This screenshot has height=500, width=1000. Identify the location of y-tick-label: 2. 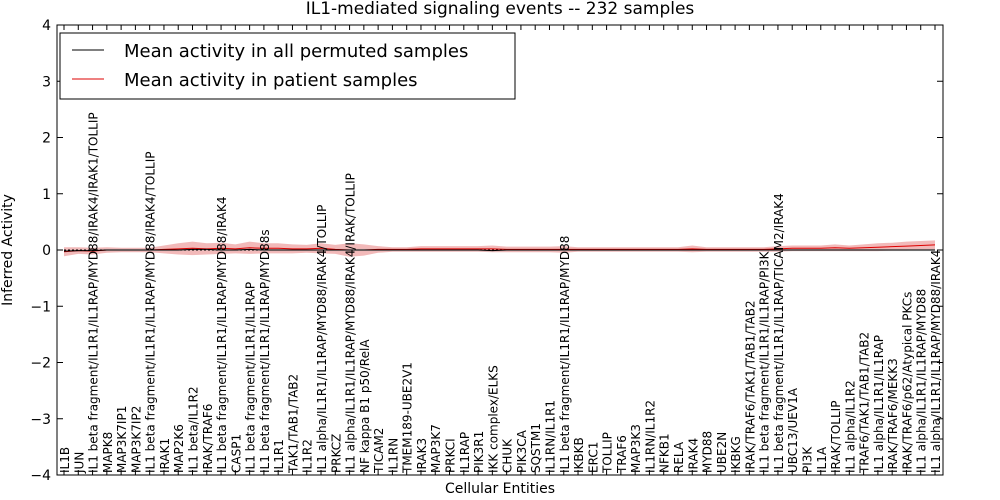
(46, 139).